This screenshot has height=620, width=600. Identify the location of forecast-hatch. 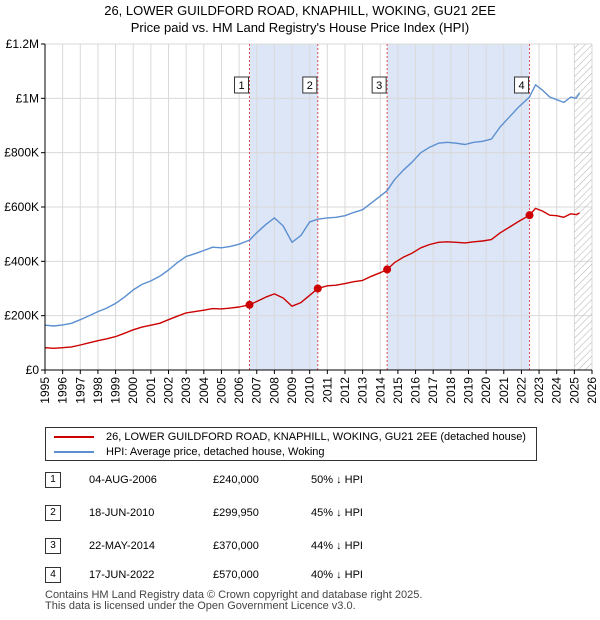
(583, 207).